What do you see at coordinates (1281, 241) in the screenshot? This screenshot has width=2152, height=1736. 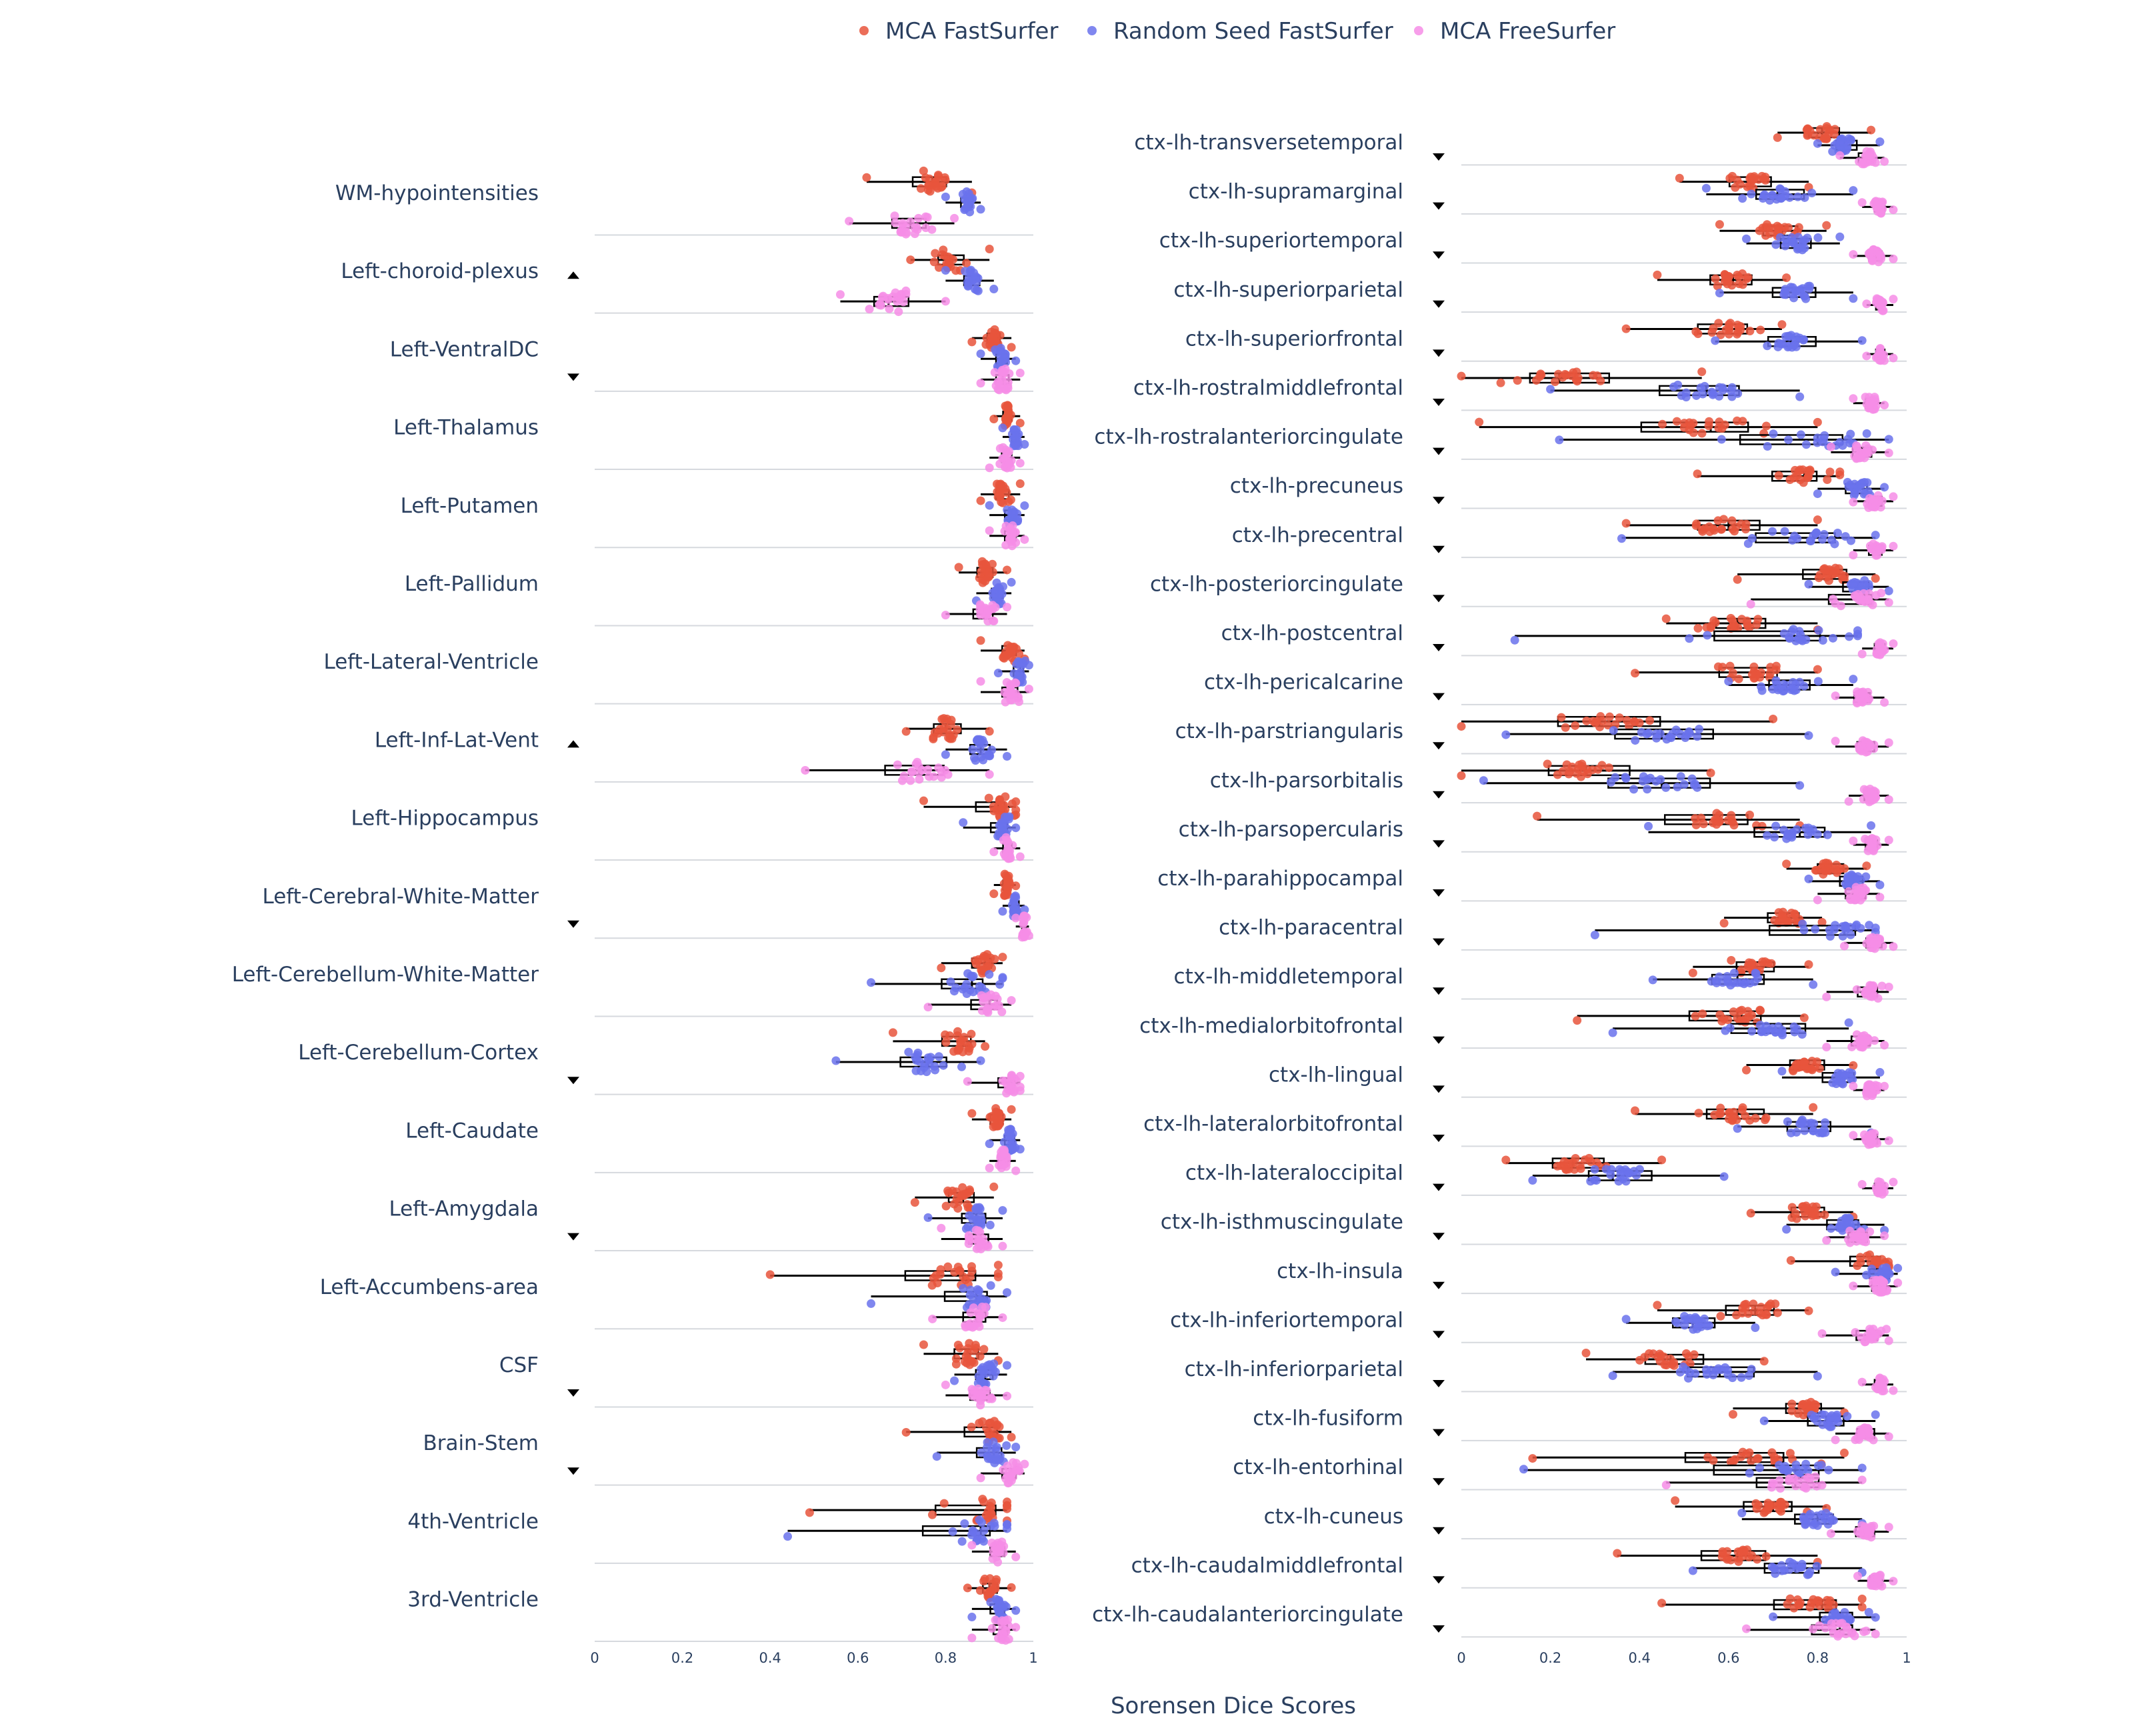 I see `row-label: ctx-lh-superiortemporal` at bounding box center [1281, 241].